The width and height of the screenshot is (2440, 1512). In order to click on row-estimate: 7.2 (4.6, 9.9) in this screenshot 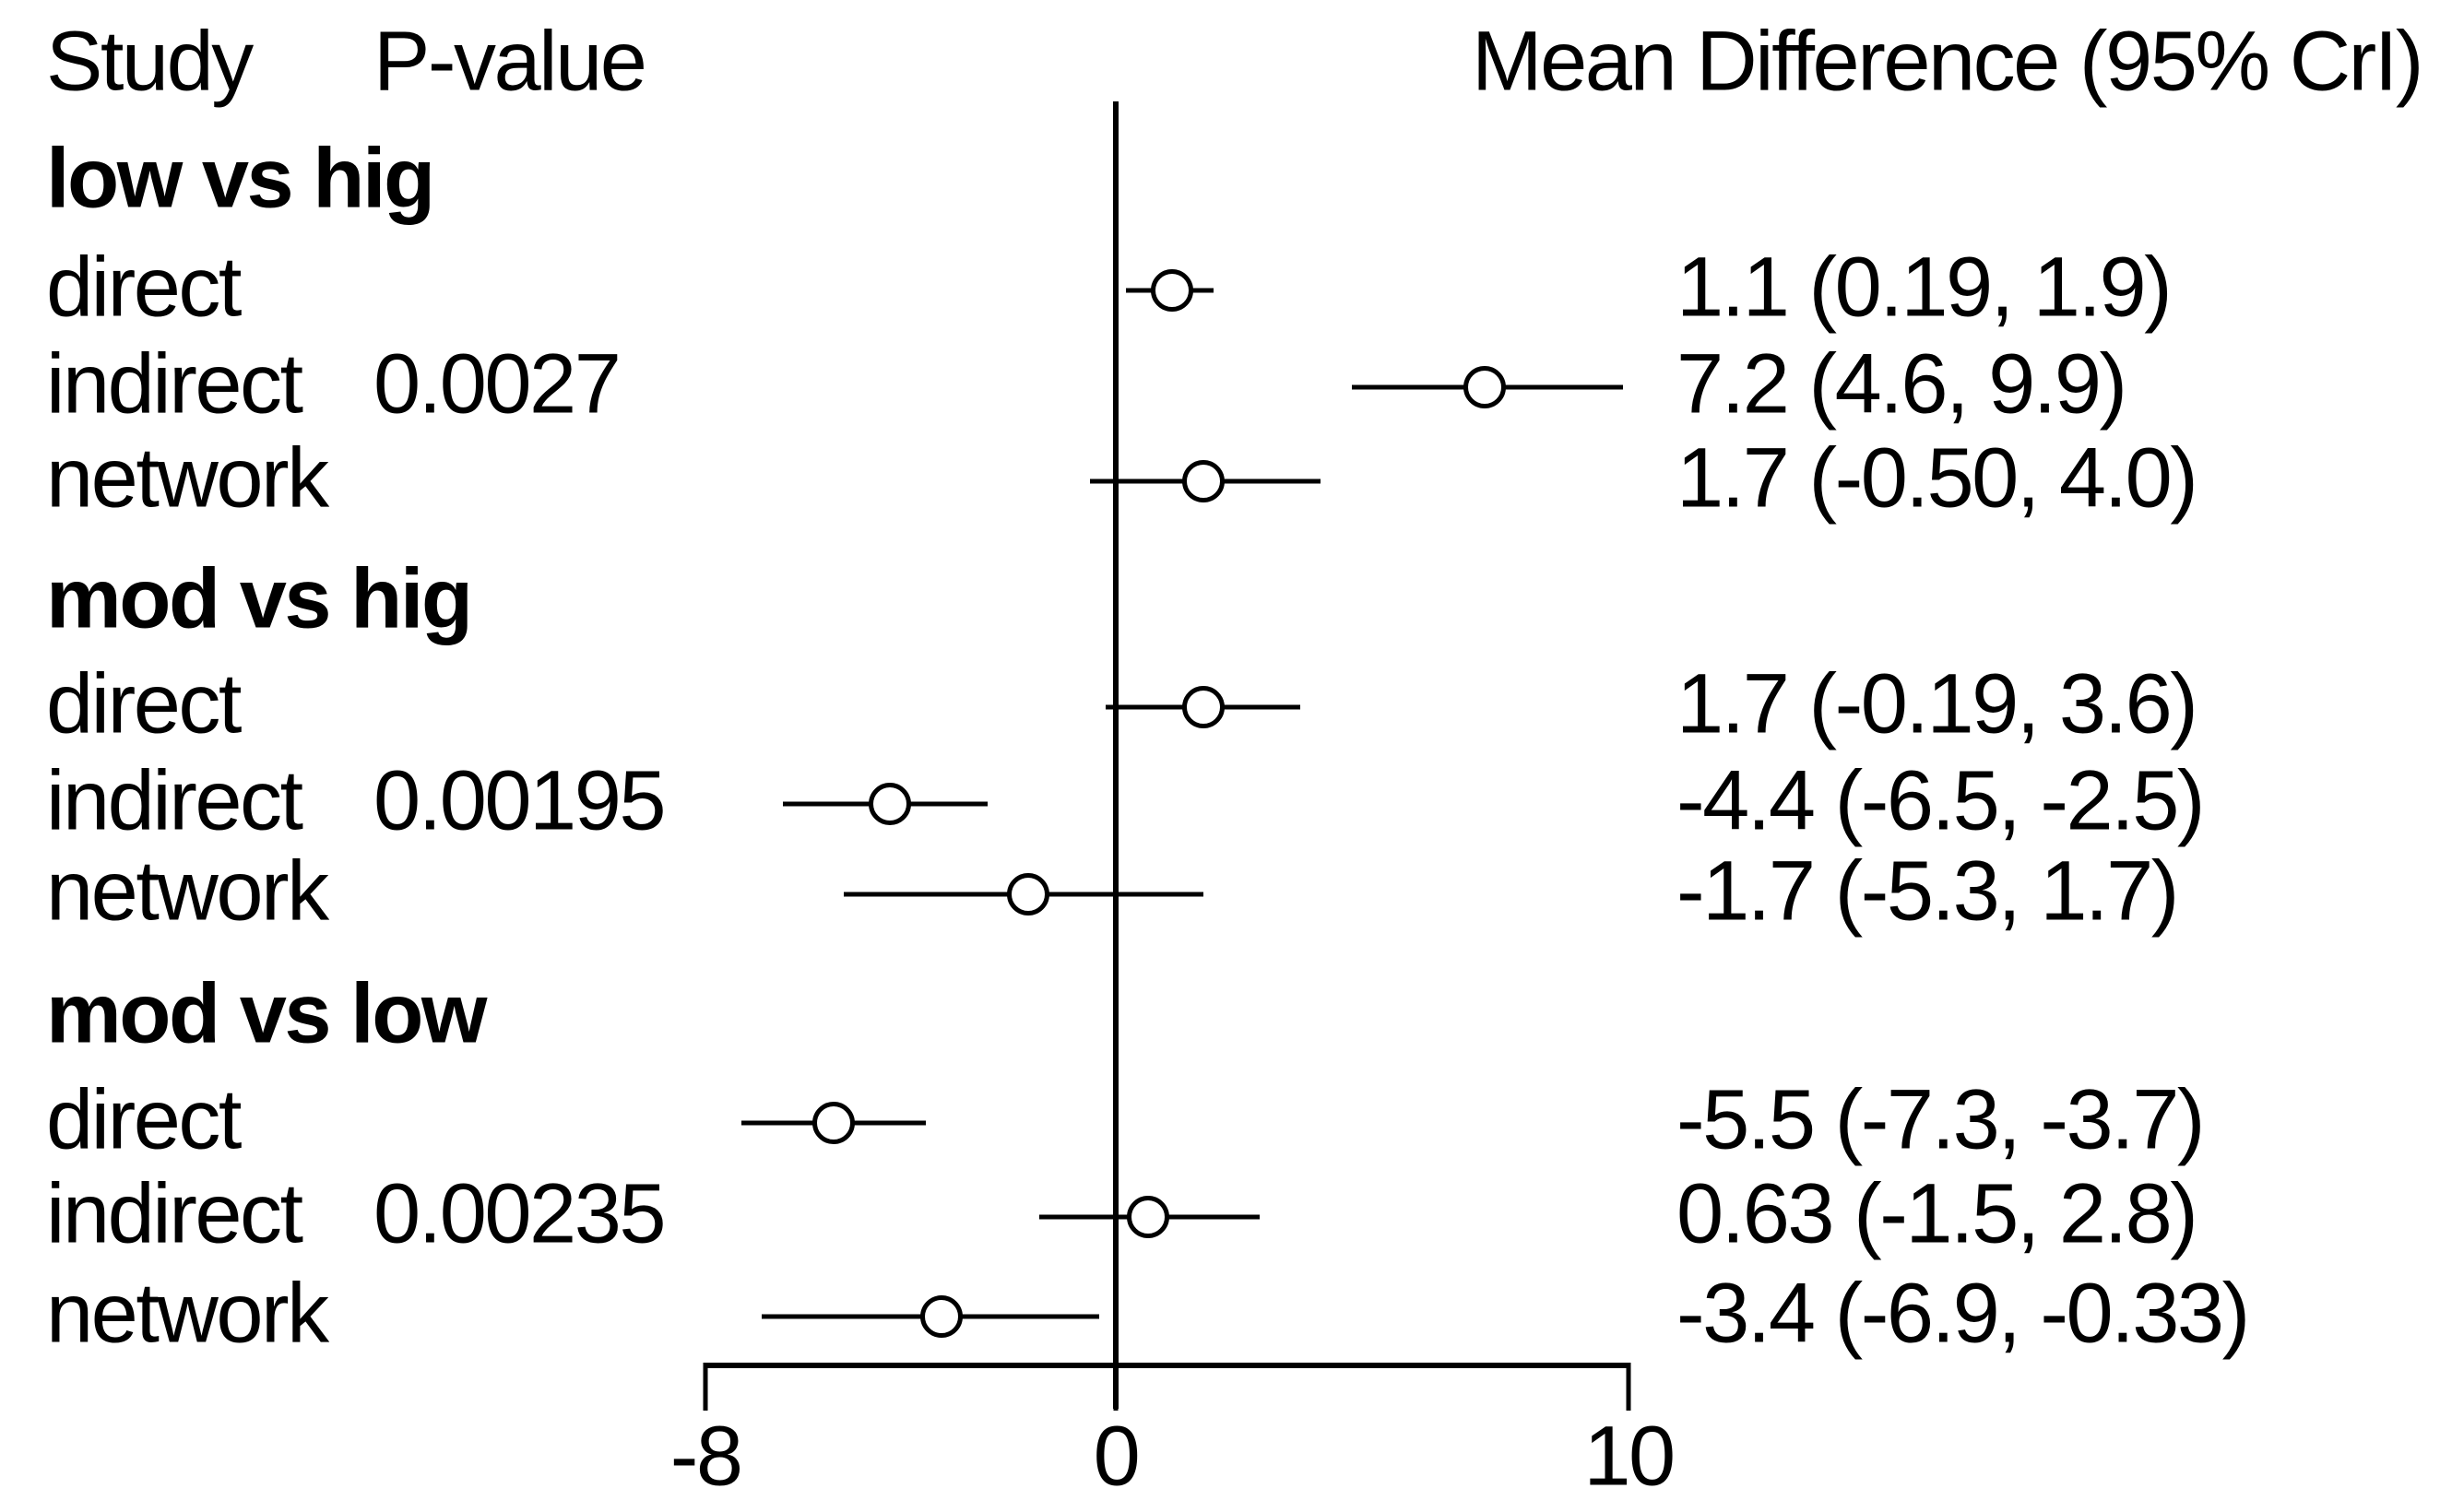, I will do `click(1902, 384)`.